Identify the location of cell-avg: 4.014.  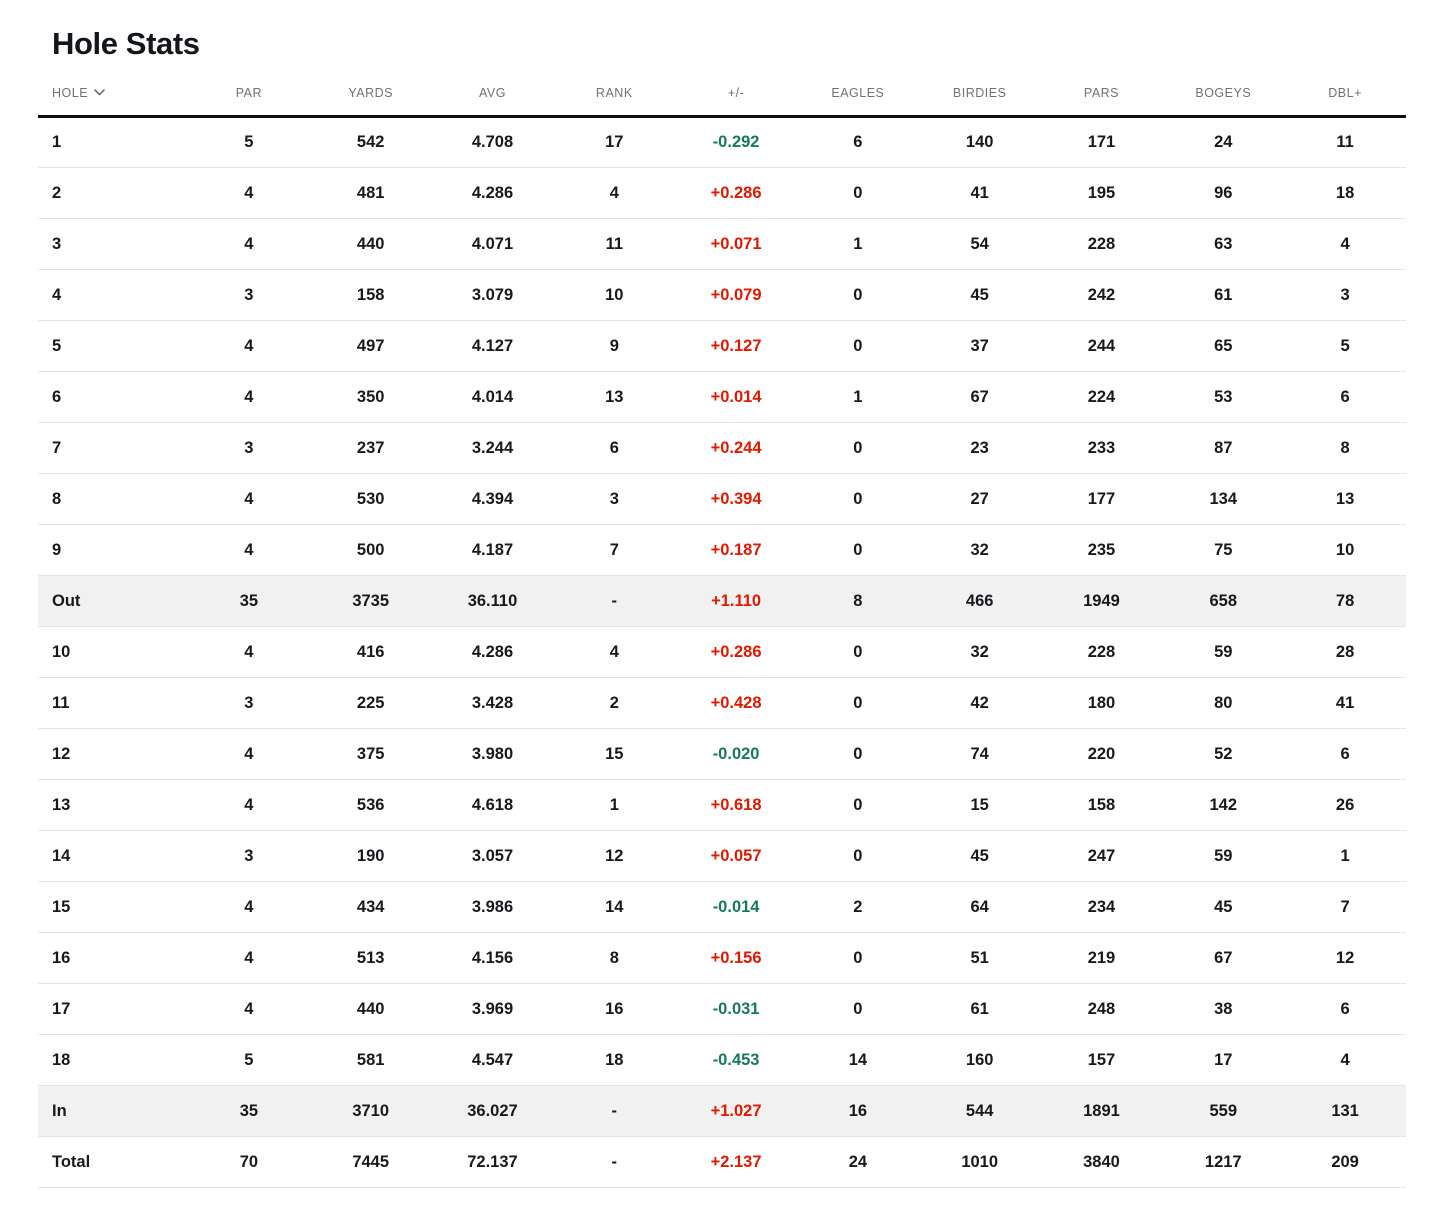
(492, 397).